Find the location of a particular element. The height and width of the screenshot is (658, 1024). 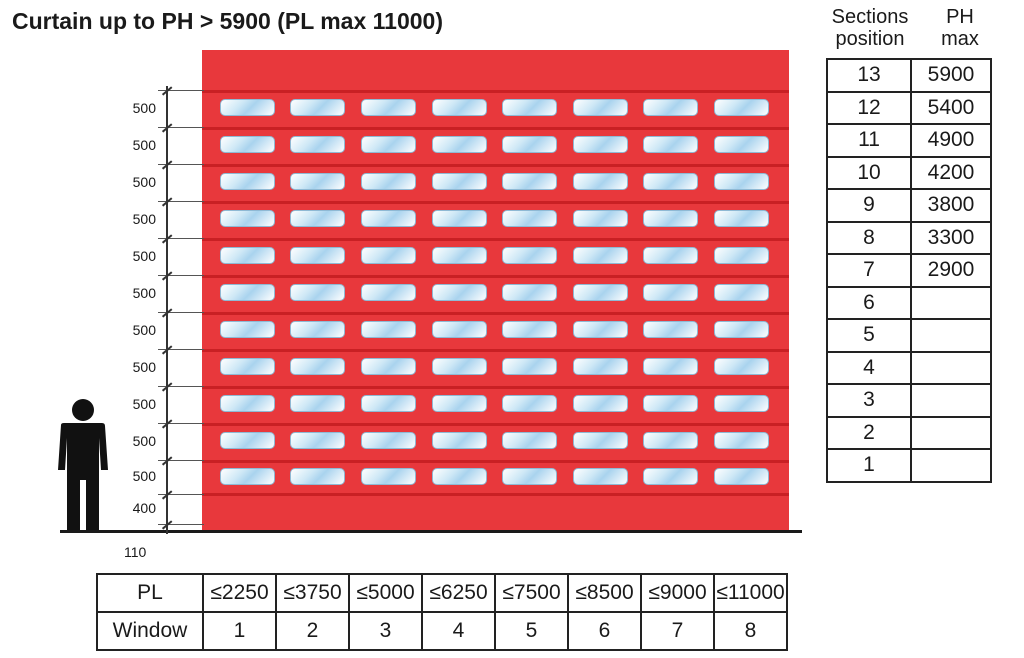

pl-value-cell: ≤6250 is located at coordinates (458, 593).